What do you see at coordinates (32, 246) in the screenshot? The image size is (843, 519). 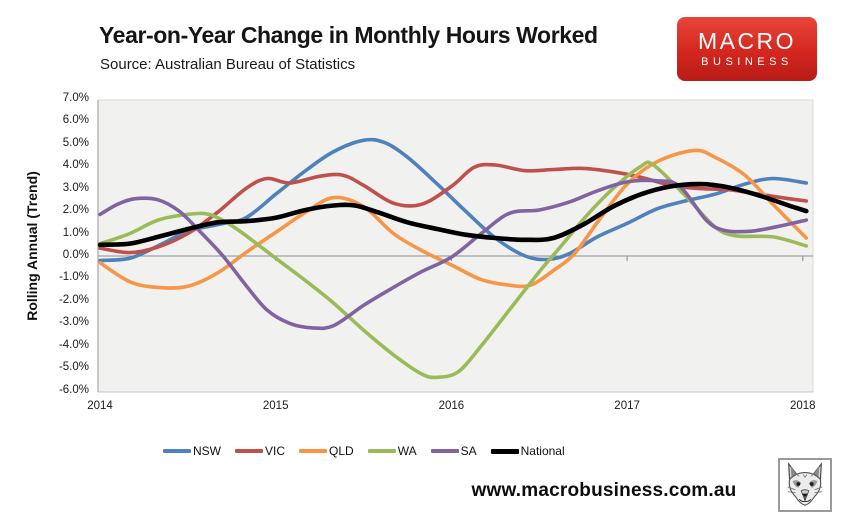 I see `y-axis-title: Rolling Annual (Trend)` at bounding box center [32, 246].